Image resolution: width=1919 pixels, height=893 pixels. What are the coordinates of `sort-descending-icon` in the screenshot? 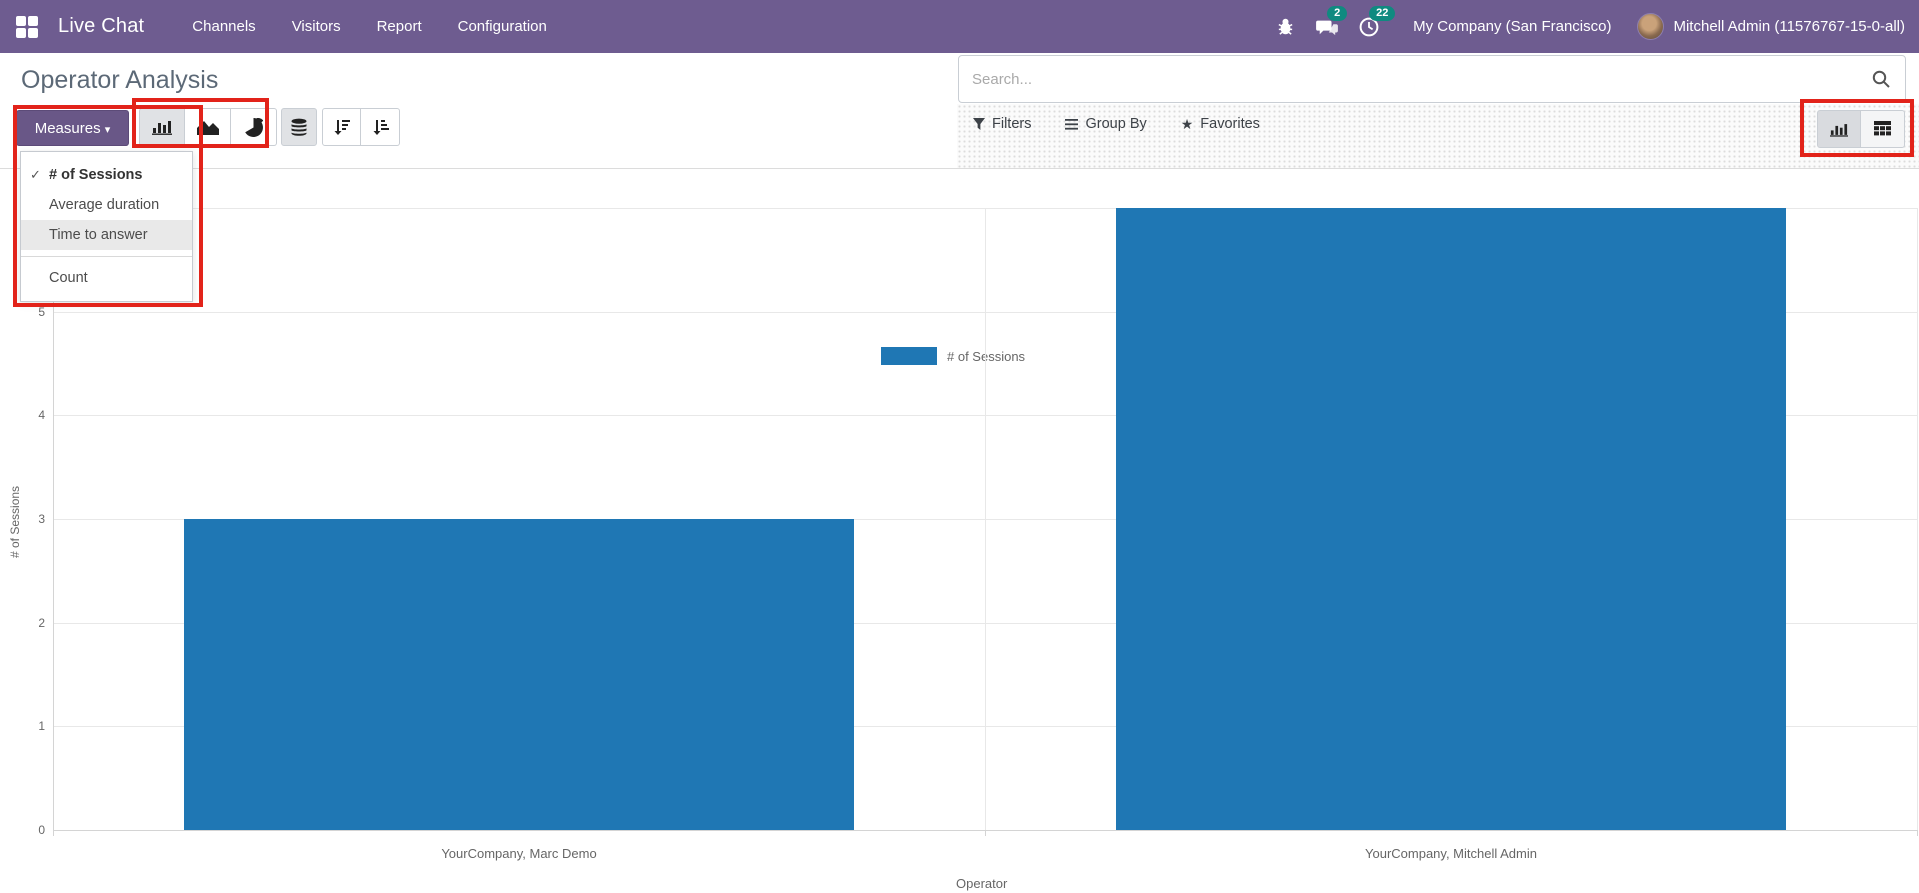 It's located at (342, 127).